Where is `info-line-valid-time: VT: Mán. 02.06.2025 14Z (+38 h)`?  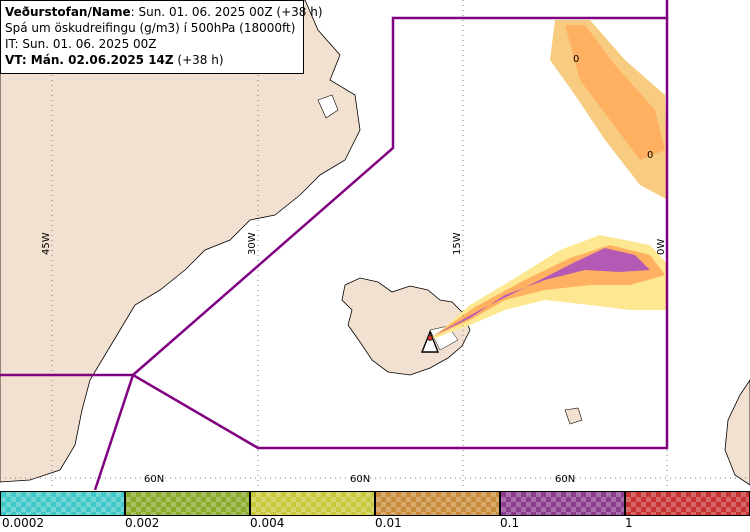 info-line-valid-time: VT: Mán. 02.06.2025 14Z (+38 h) is located at coordinates (114, 60).